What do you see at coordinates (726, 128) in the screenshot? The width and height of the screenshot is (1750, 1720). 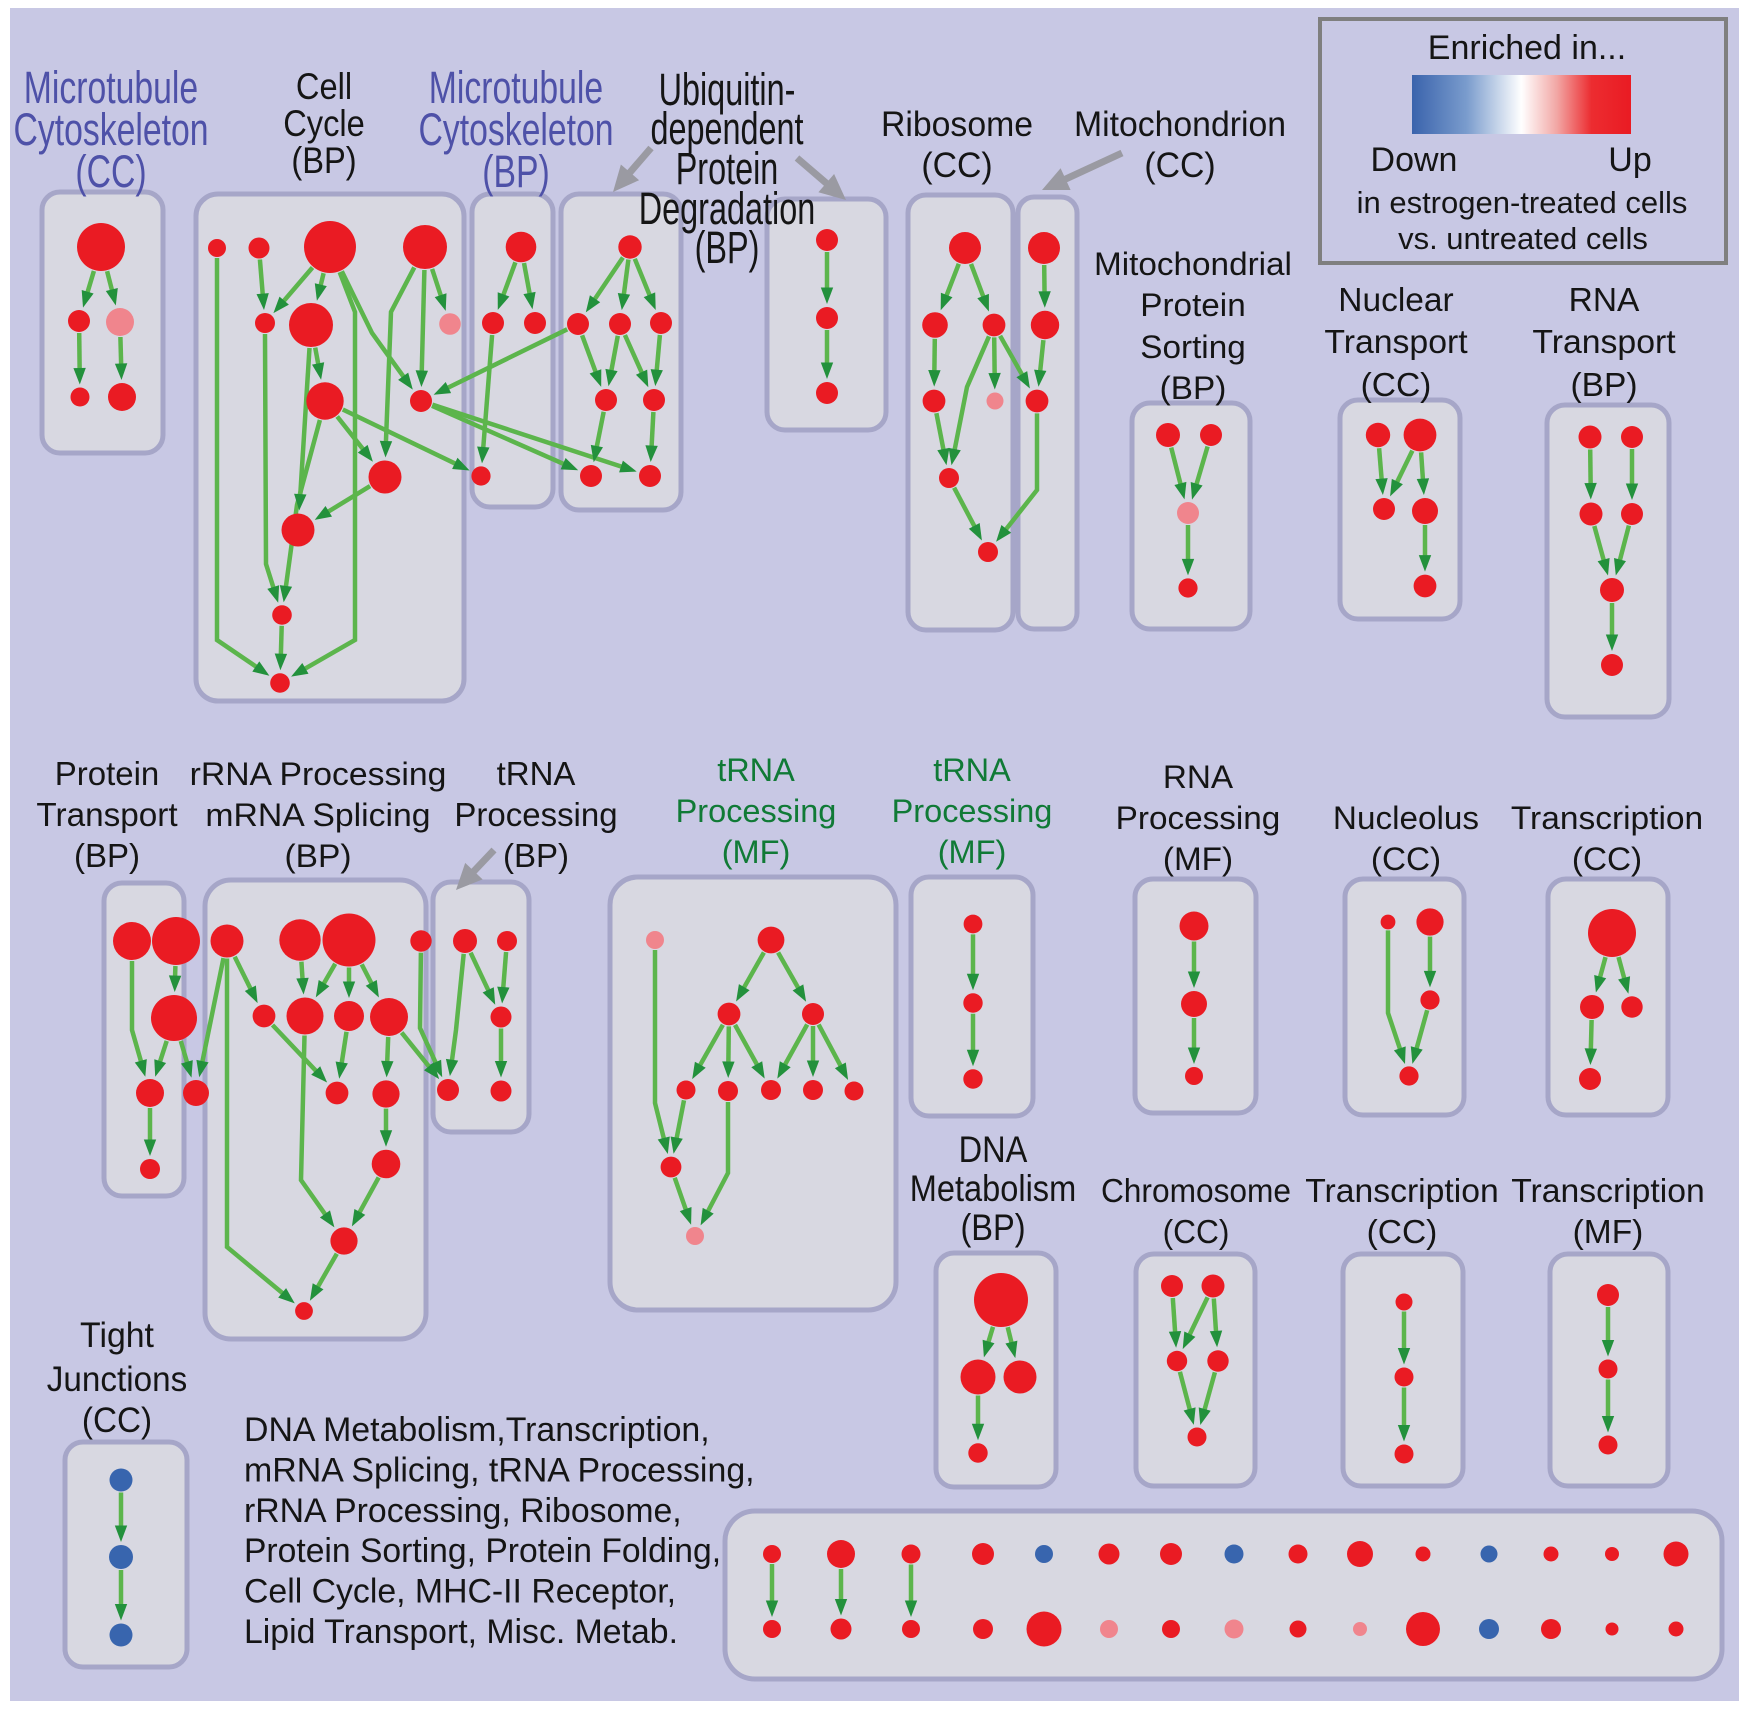 I see `svg-text: dependent` at bounding box center [726, 128].